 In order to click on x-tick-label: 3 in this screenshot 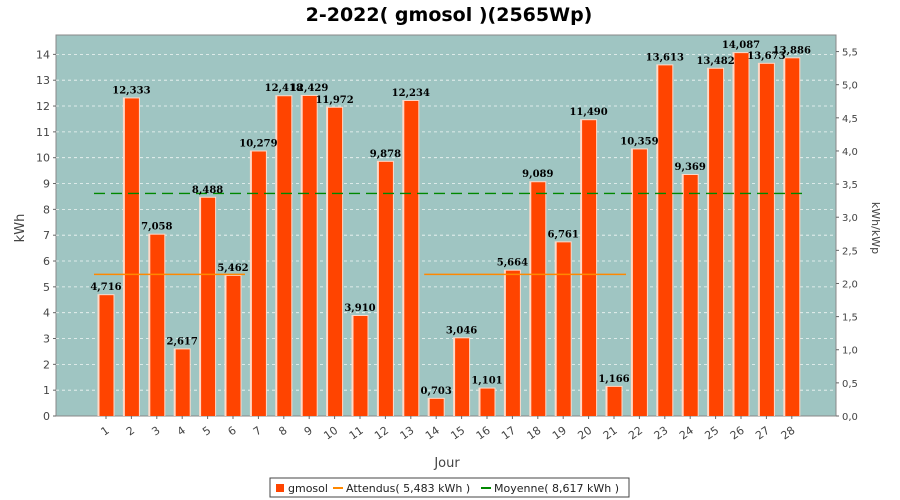, I will do `click(155, 431)`.